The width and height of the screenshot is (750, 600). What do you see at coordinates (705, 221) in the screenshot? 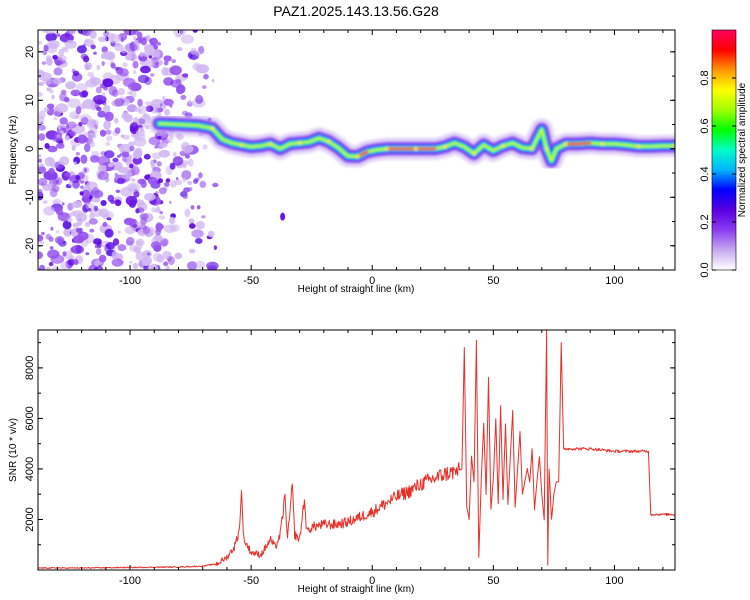
I see `colorbar-tick-label: 0.2` at bounding box center [705, 221].